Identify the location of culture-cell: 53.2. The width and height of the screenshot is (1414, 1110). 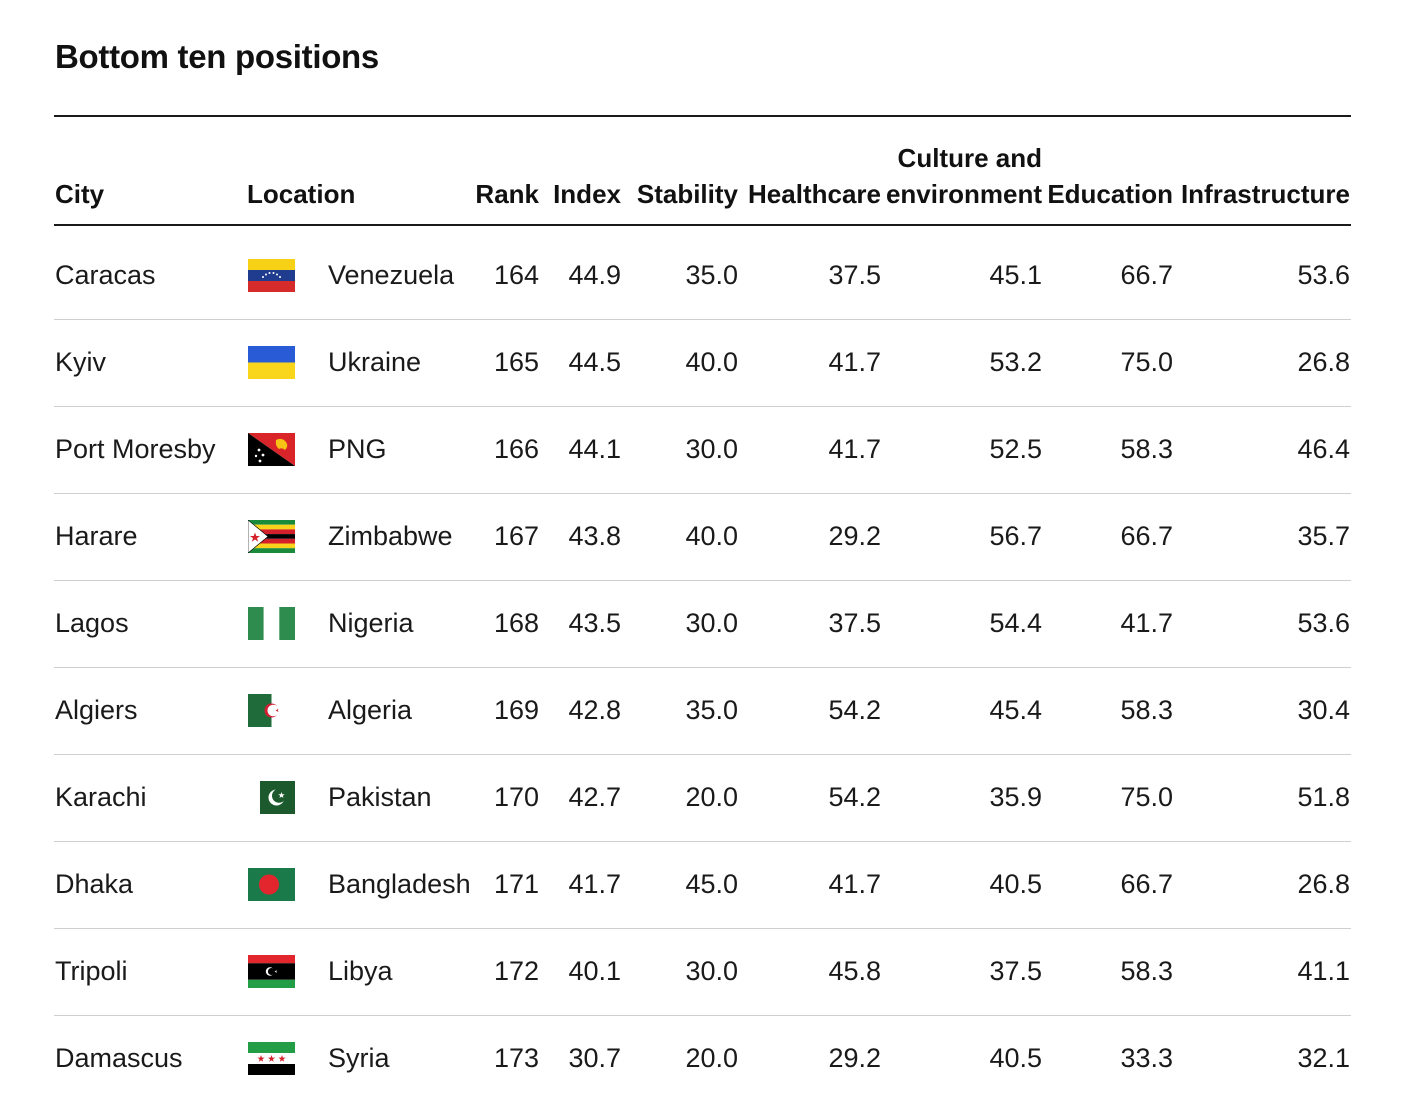
(1015, 362).